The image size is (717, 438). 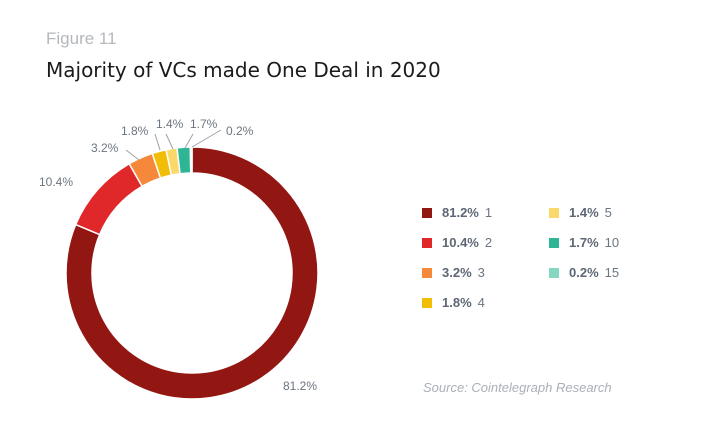 I want to click on legend-category-3: 3, so click(x=481, y=272).